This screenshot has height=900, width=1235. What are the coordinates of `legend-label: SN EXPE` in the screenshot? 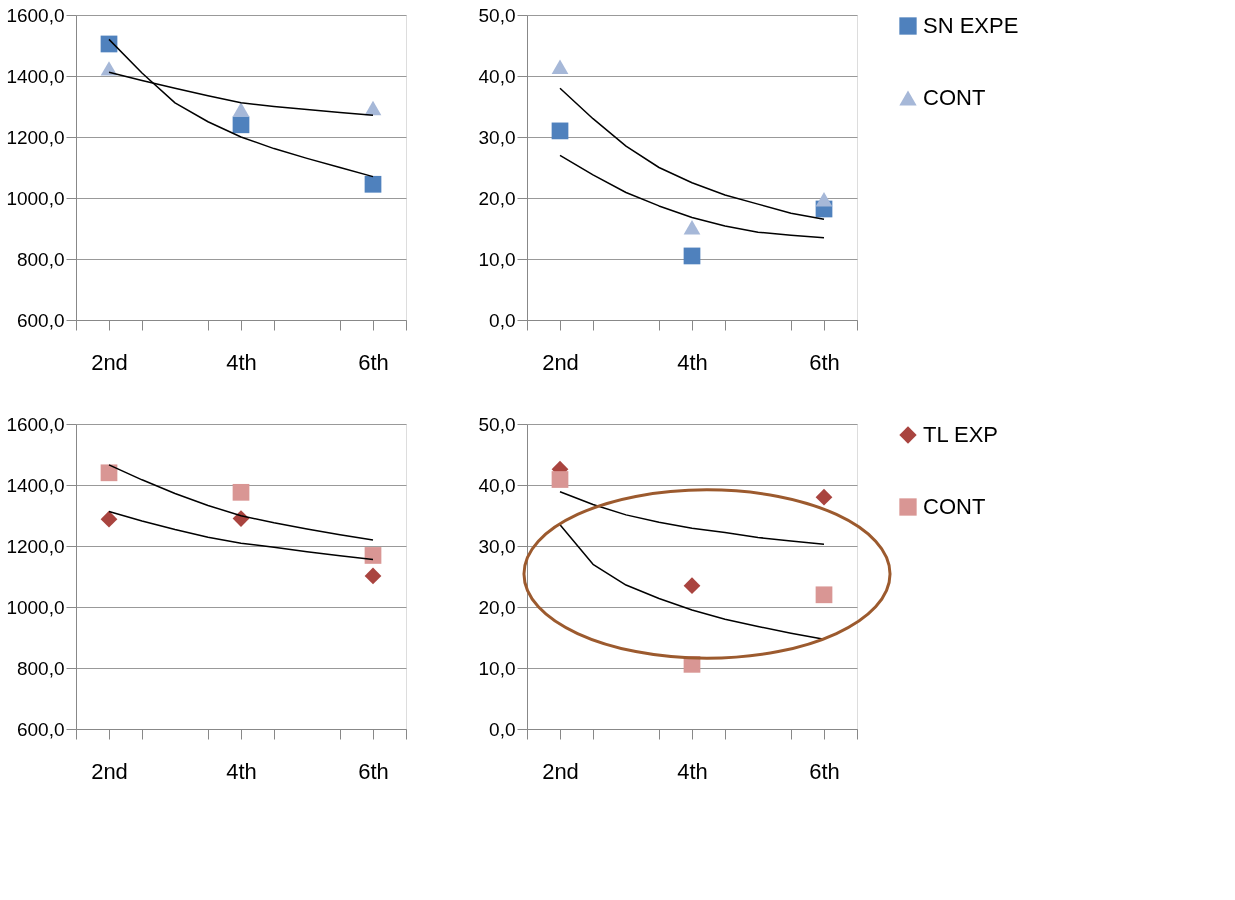 It's located at (971, 25).